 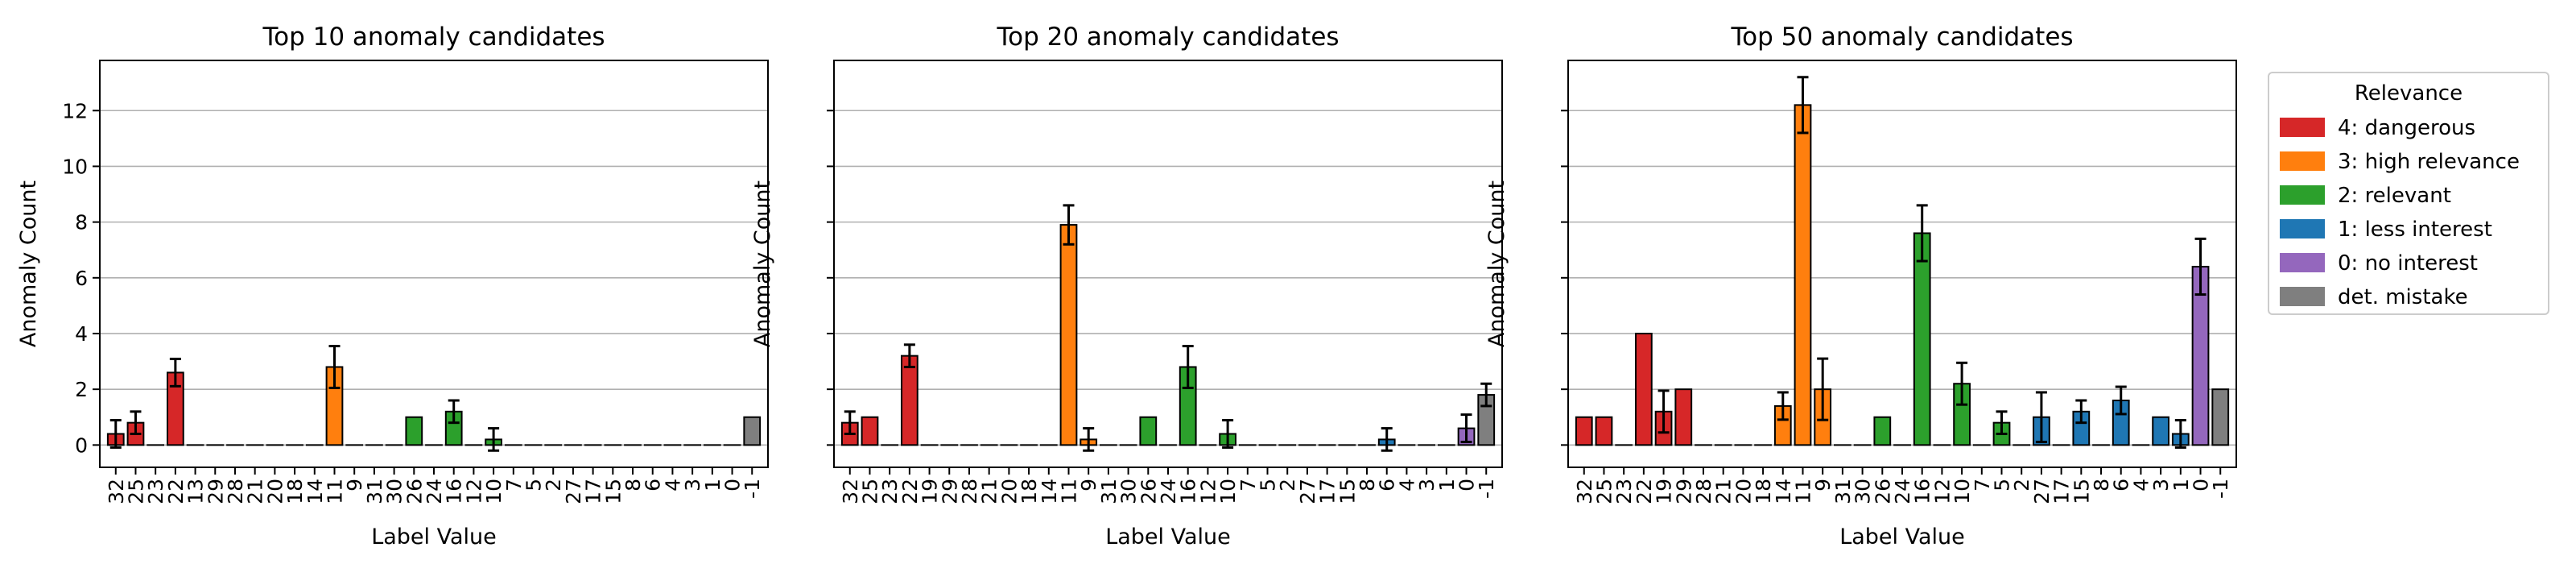 I want to click on x-tick-label: 30, so click(x=1863, y=491).